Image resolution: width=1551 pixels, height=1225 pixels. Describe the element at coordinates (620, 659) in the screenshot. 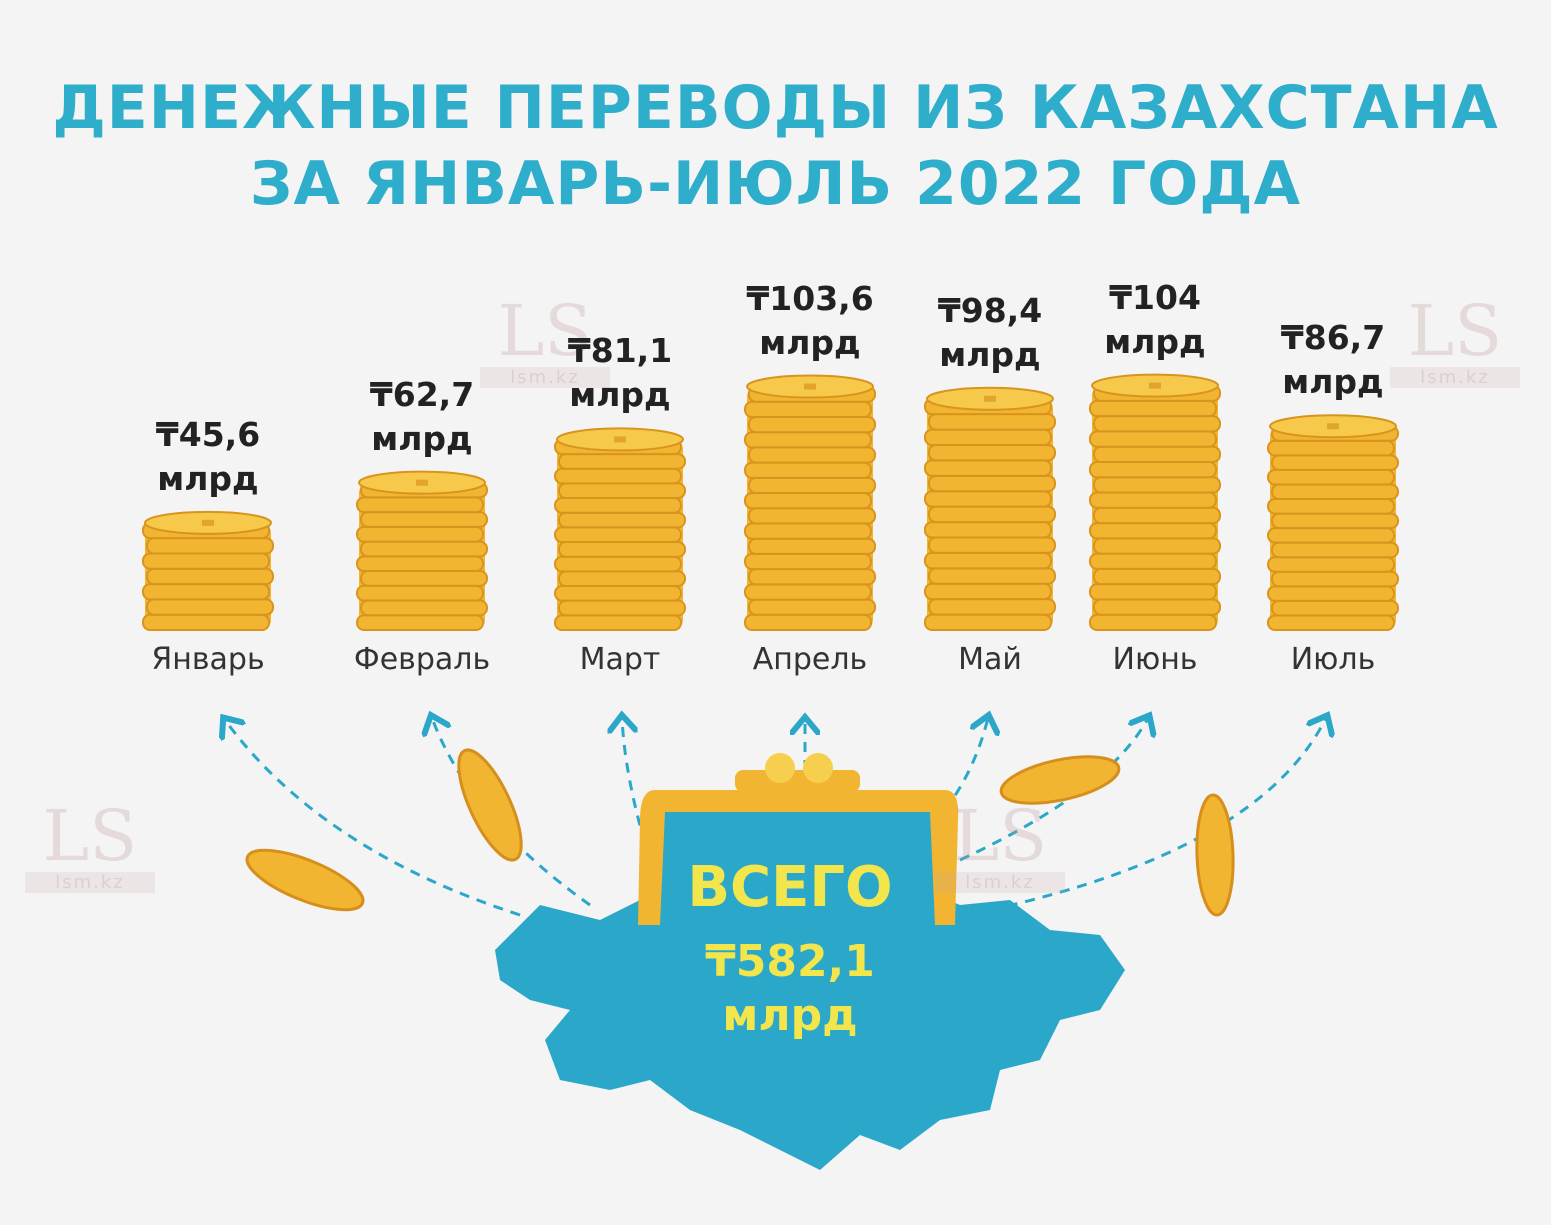

I see `category-label: Март` at that location.